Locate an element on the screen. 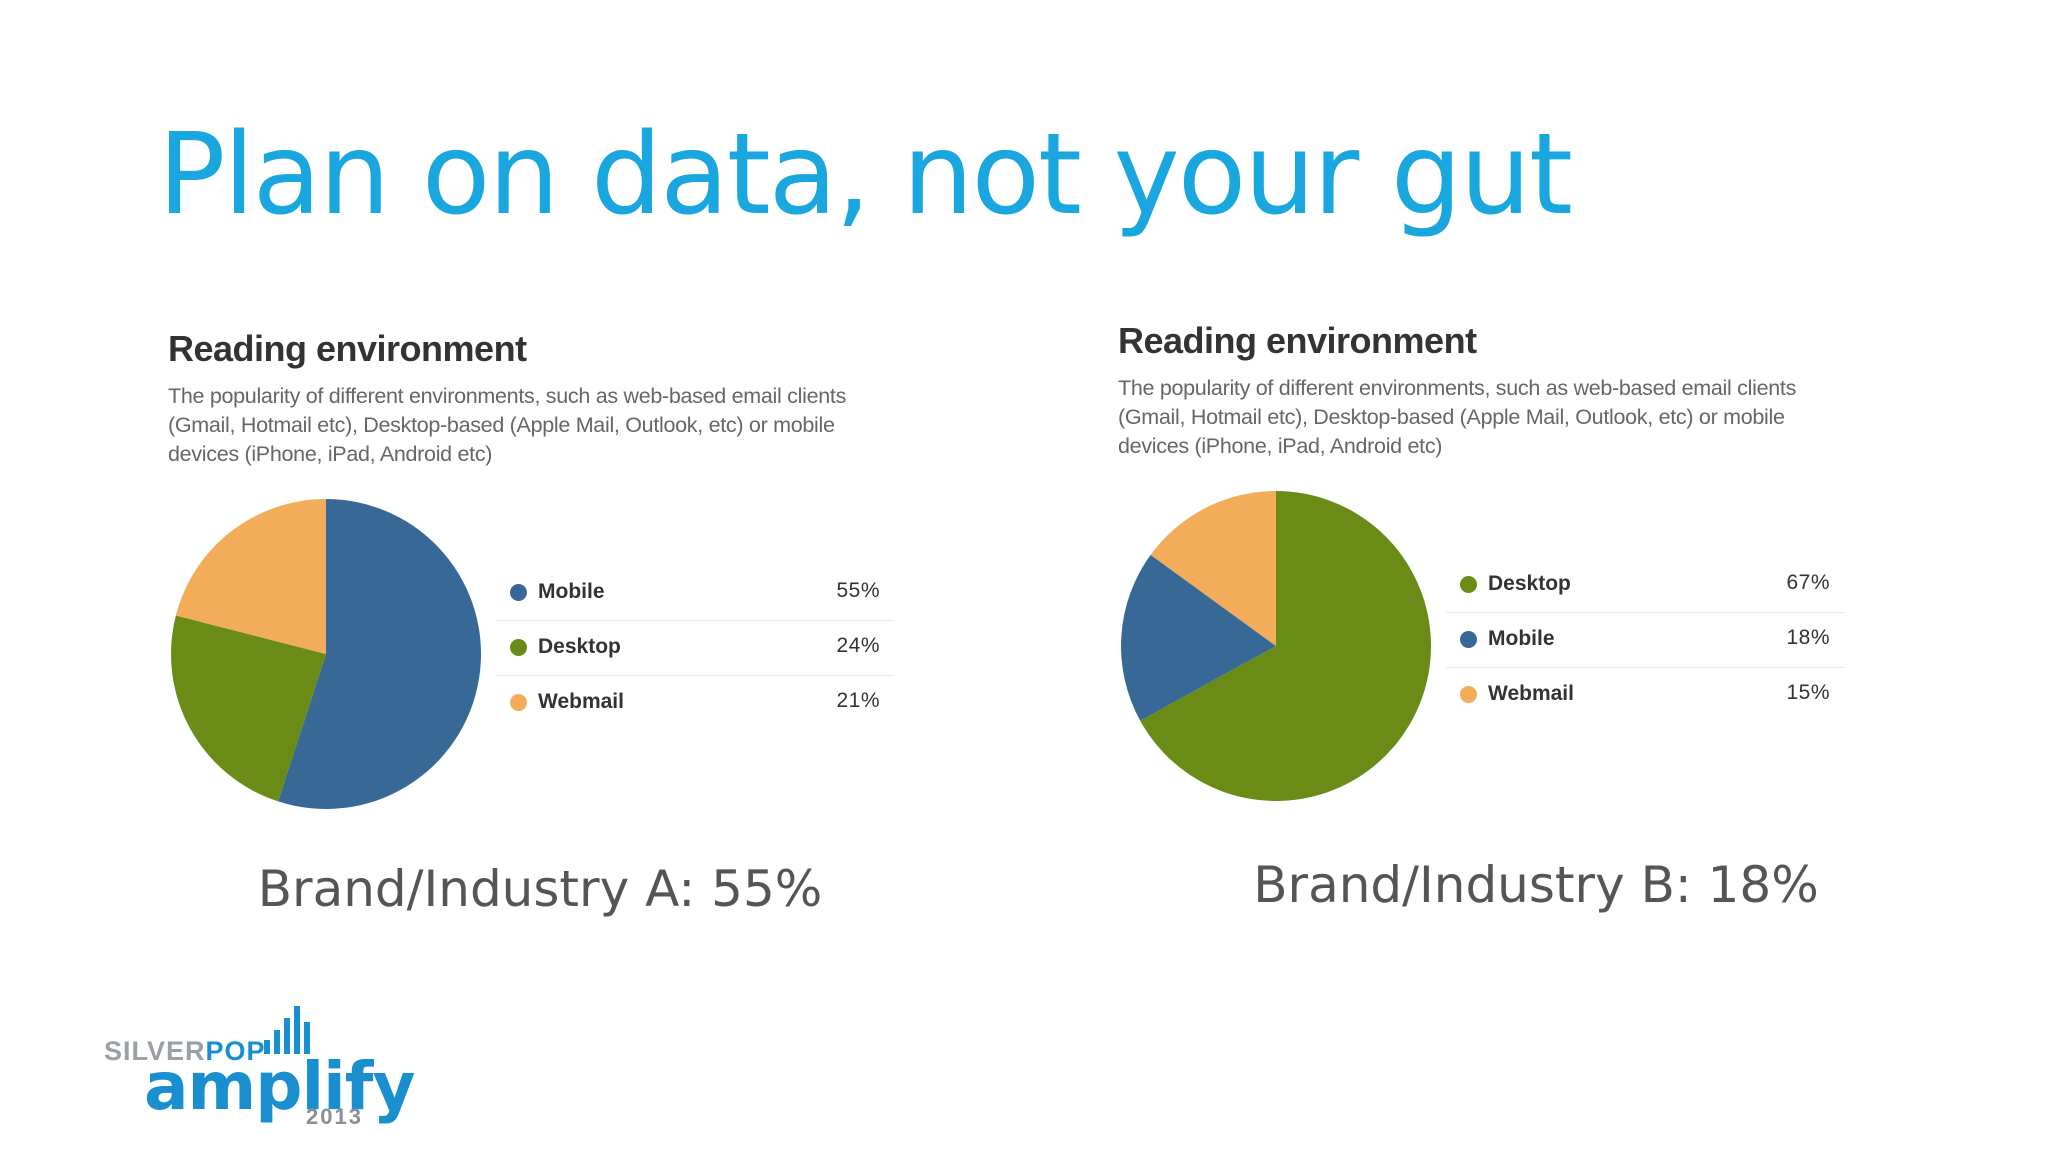 Image resolution: width=2048 pixels, height=1152 pixels. legend-value: 15% is located at coordinates (1808, 692).